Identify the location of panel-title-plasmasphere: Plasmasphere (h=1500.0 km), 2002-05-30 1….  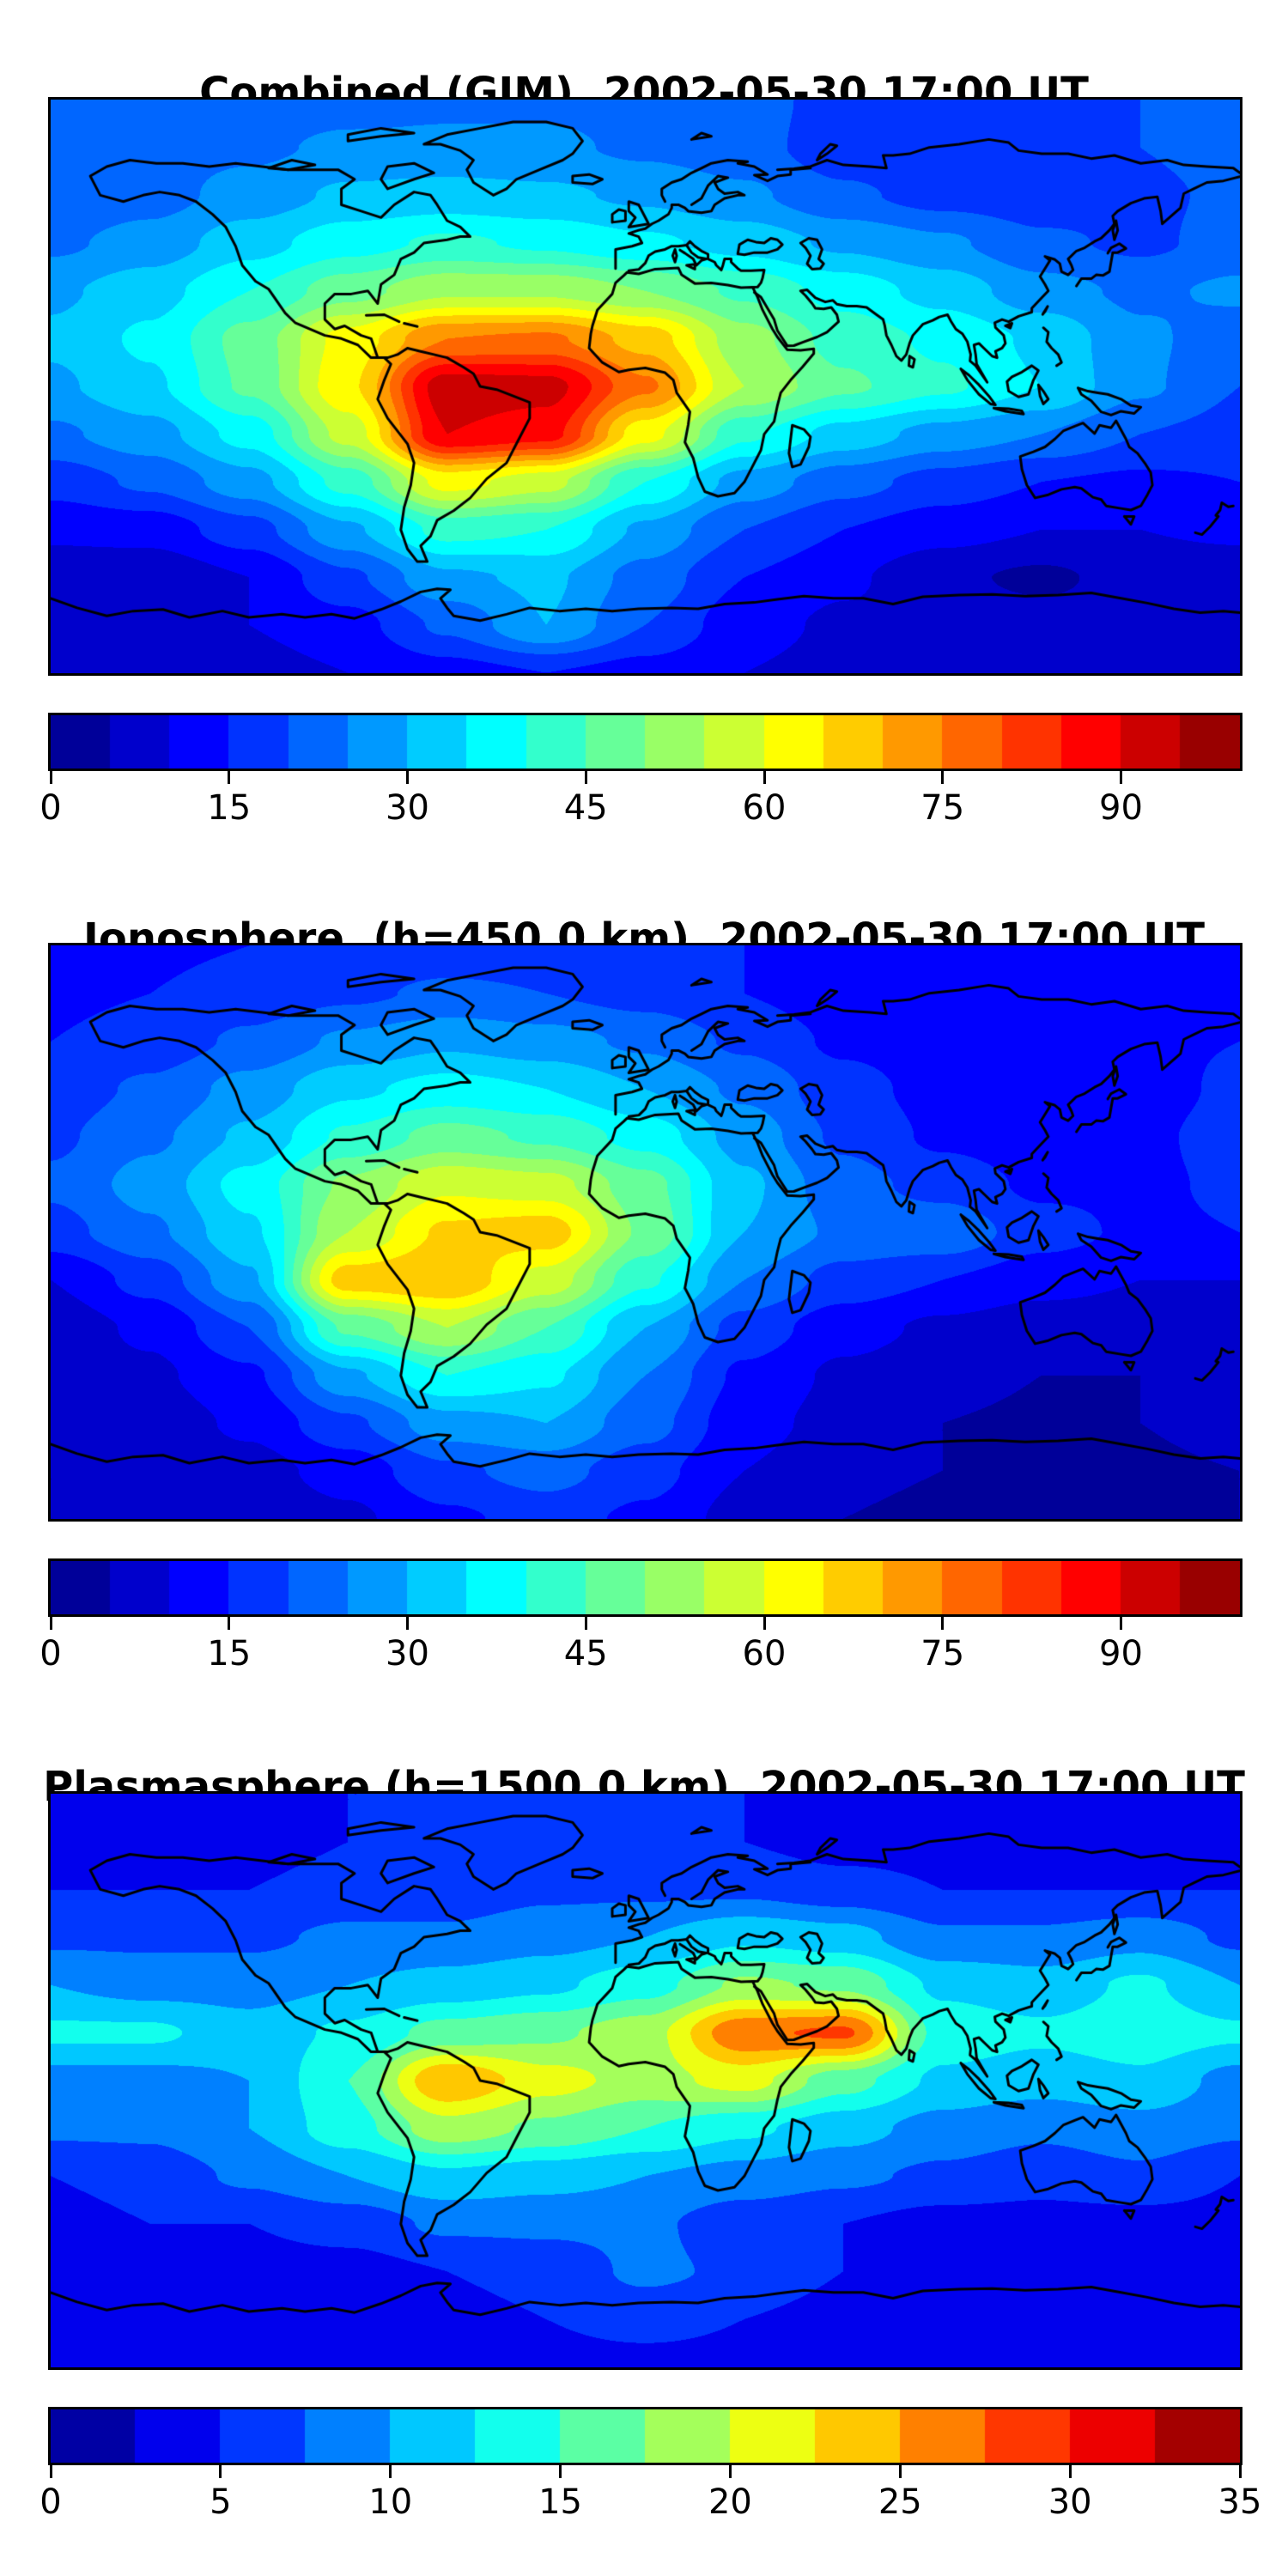
(644, 1786).